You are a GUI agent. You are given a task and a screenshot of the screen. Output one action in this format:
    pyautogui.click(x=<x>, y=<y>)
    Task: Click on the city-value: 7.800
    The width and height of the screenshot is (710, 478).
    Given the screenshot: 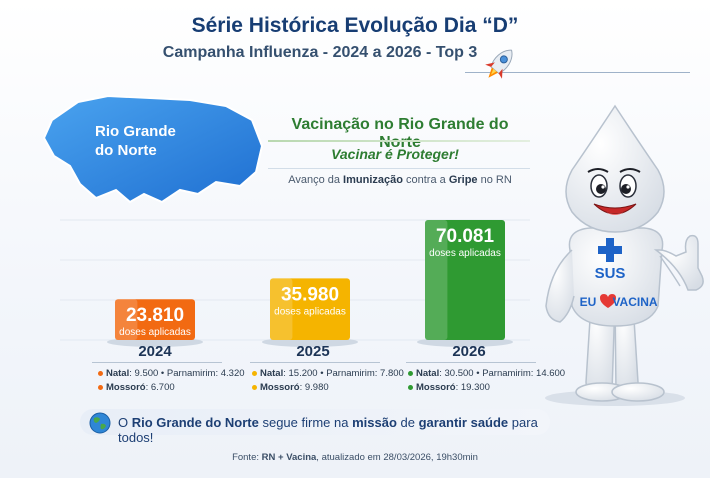 What is the action you would take?
    pyautogui.click(x=392, y=373)
    